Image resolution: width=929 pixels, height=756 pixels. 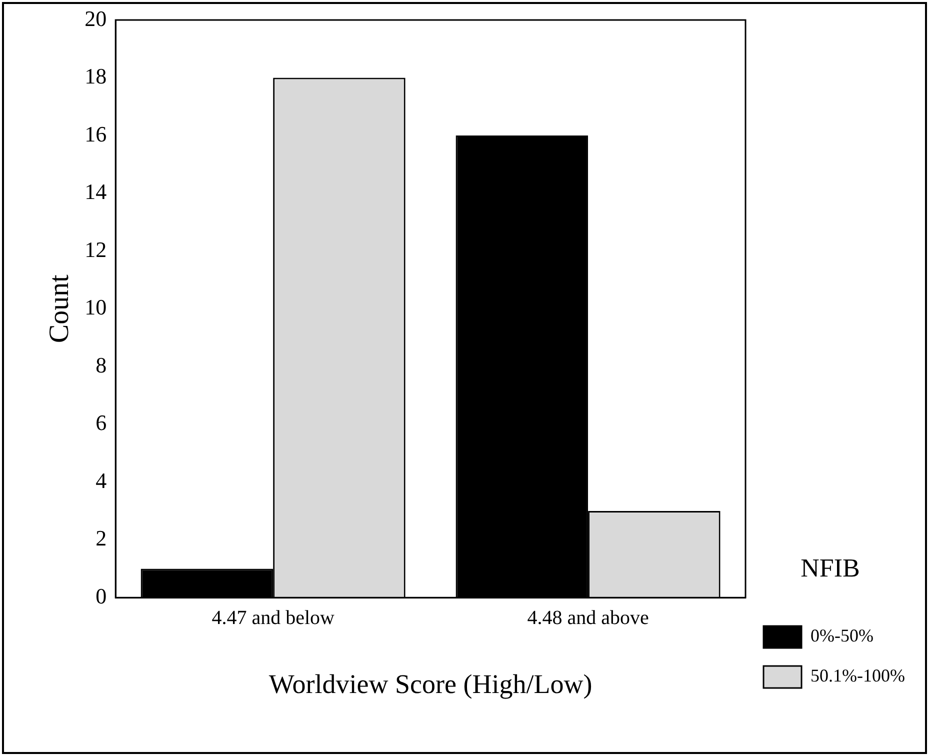 What do you see at coordinates (274, 617) in the screenshot?
I see `x-tick-label: 4.47 and below` at bounding box center [274, 617].